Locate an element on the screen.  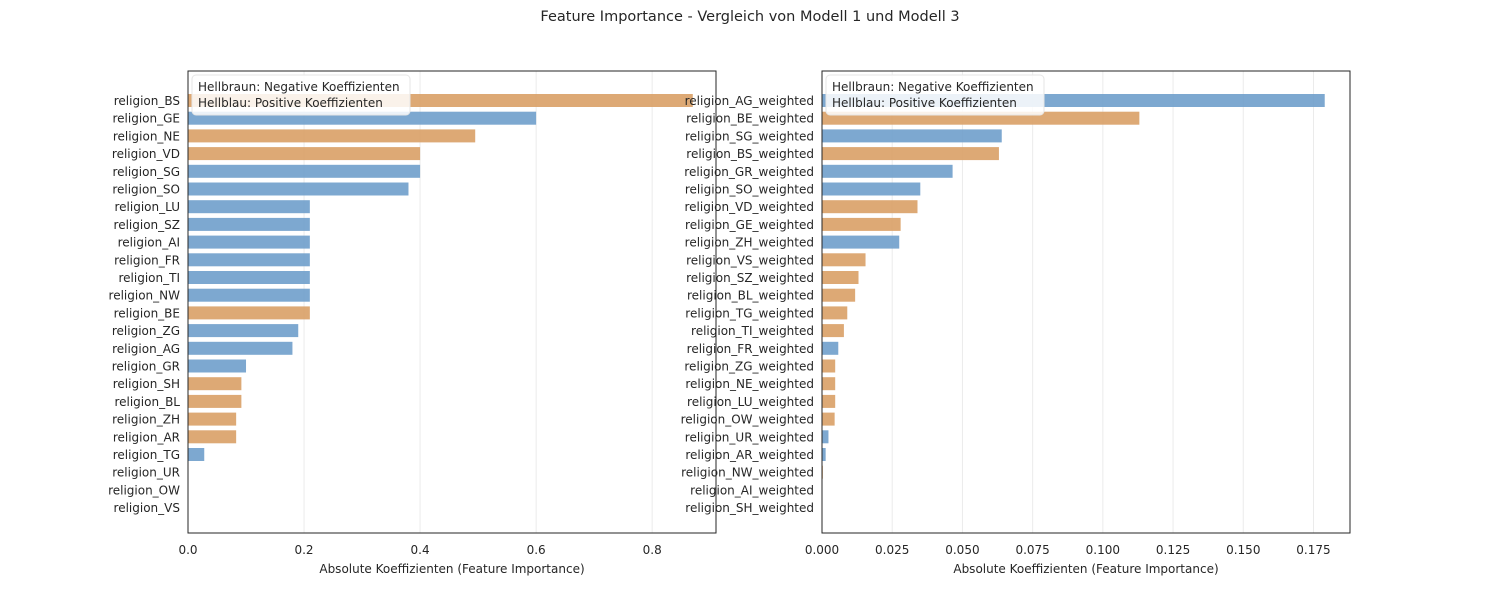
y-tick-label: religion_BL_weighted is located at coordinates (750, 296).